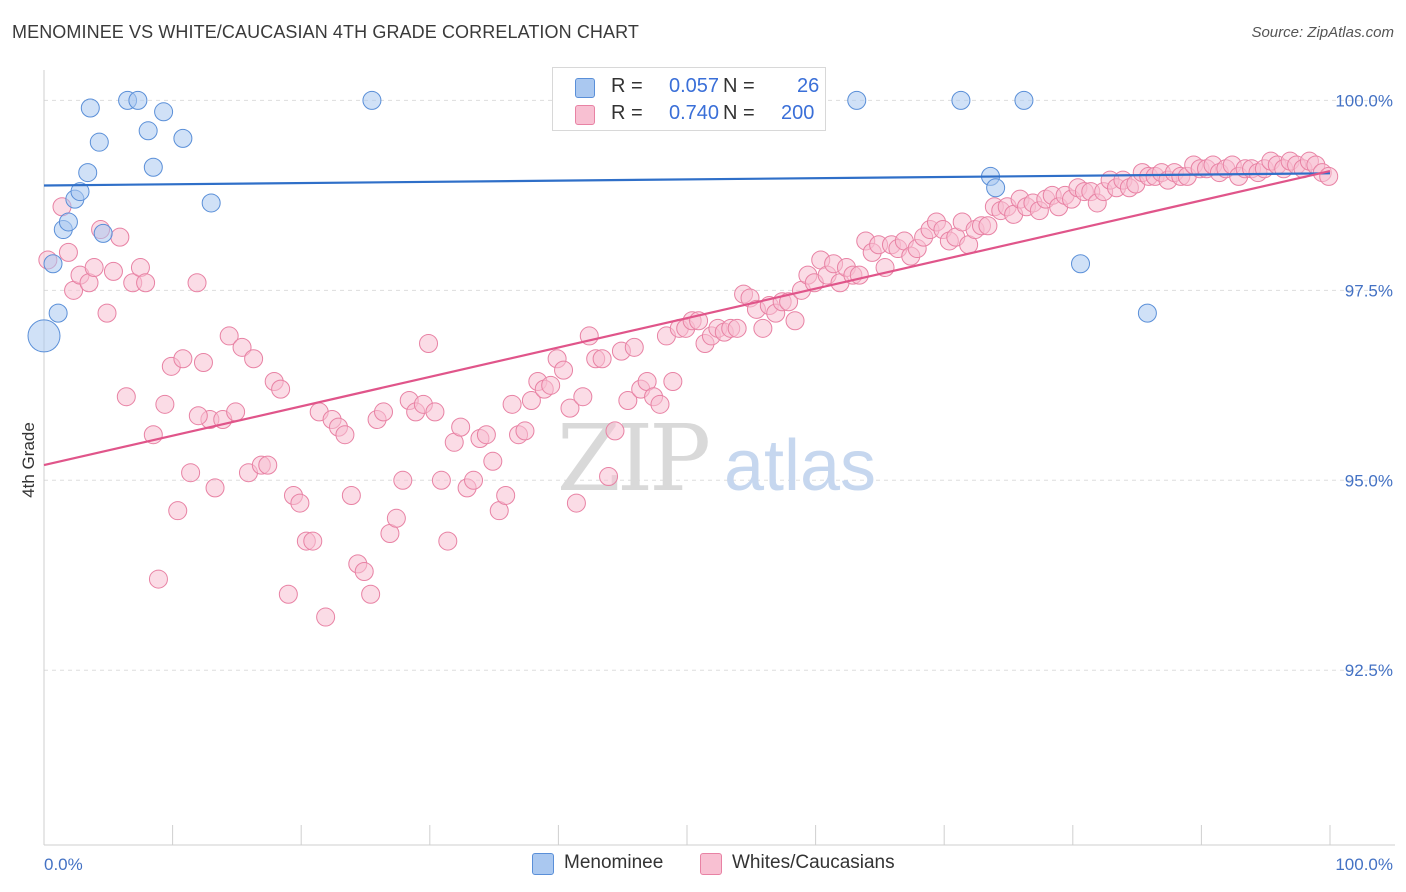 This screenshot has height=892, width=1406. I want to click on y-tick-label: 97.5%, so click(1369, 290).